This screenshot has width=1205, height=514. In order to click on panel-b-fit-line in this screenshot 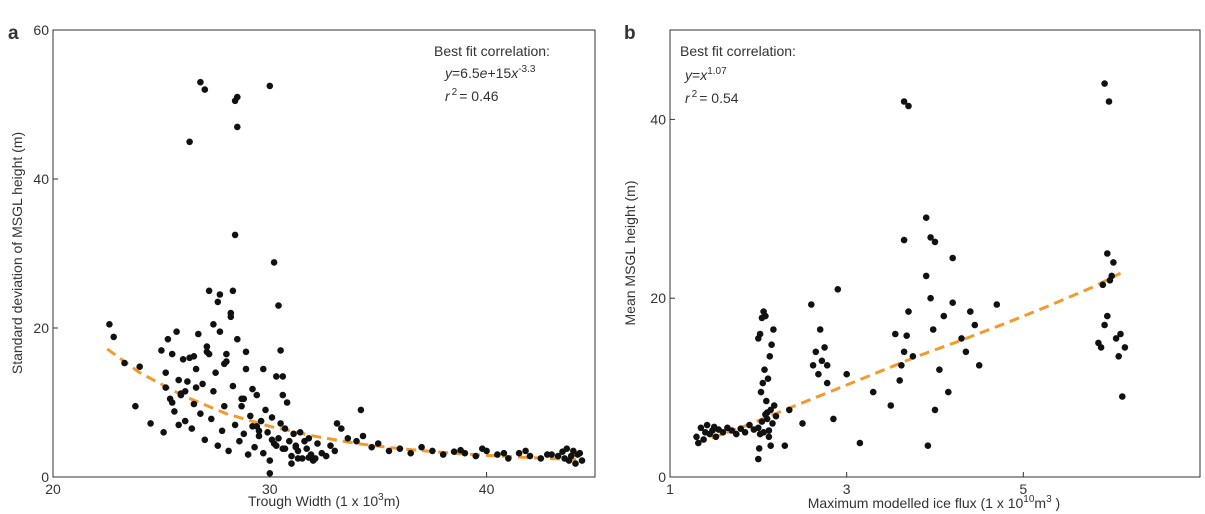, I will do `click(909, 358)`.